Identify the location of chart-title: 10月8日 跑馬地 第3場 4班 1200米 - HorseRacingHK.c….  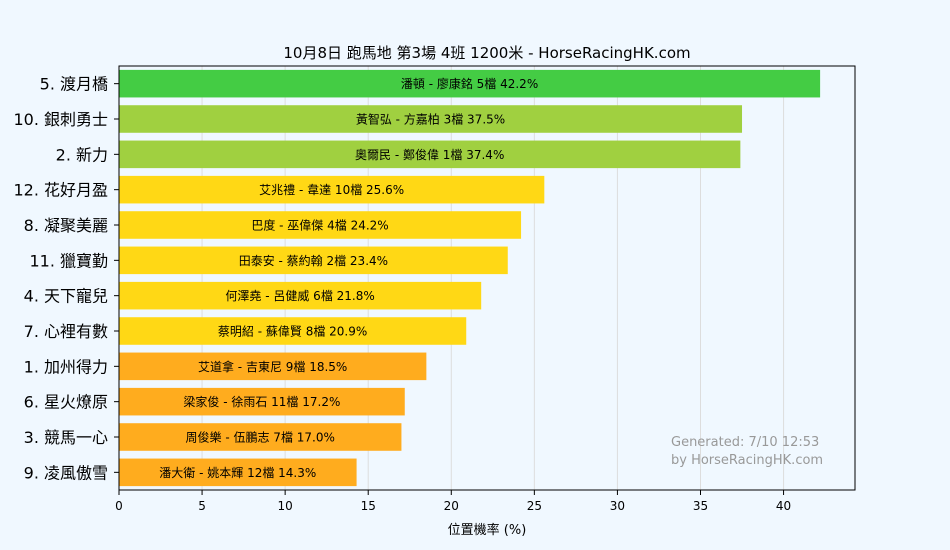
(486, 53).